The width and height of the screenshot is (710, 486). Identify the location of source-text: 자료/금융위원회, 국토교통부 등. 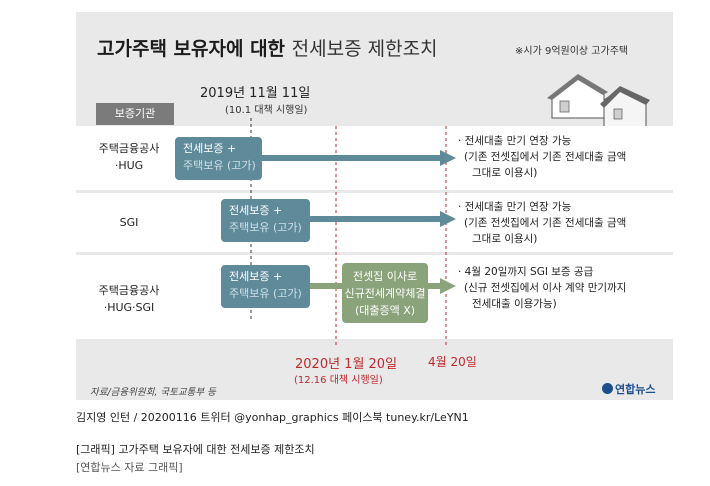
(153, 392).